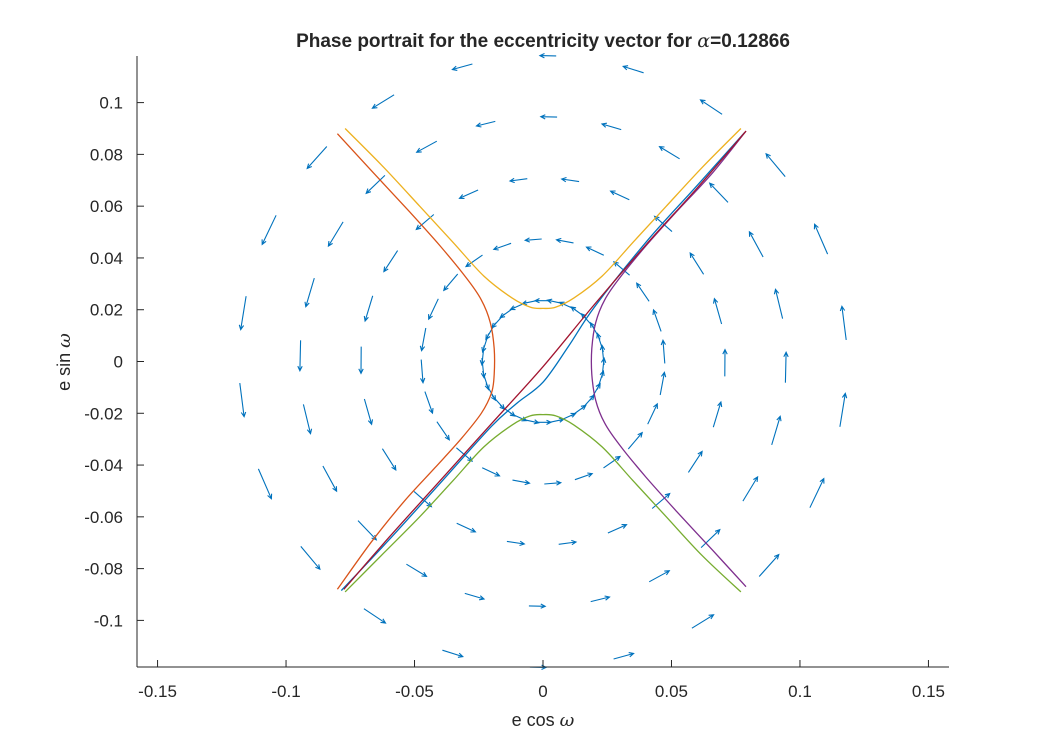 This screenshot has width=1050, height=750. What do you see at coordinates (108, 620) in the screenshot?
I see `y-tick-label: -0.1` at bounding box center [108, 620].